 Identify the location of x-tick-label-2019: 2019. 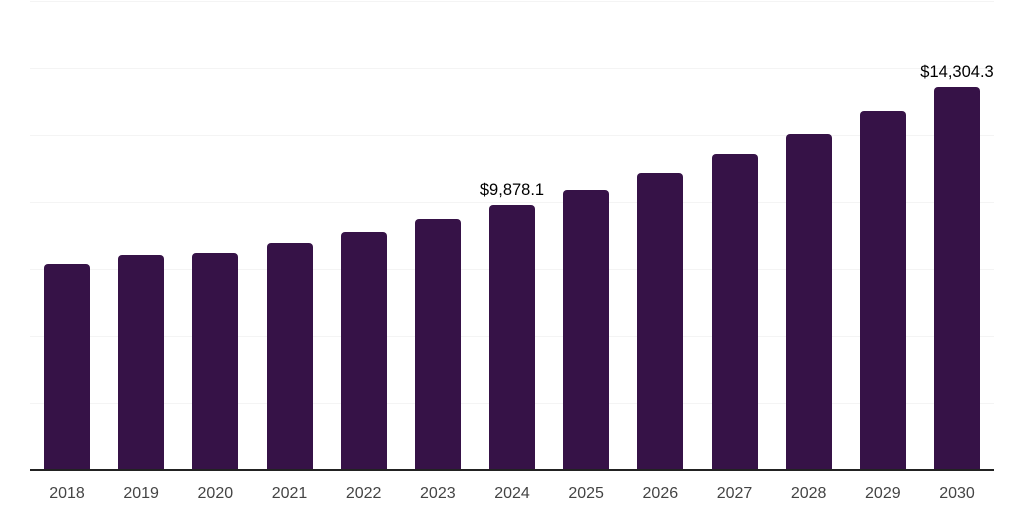
(141, 493).